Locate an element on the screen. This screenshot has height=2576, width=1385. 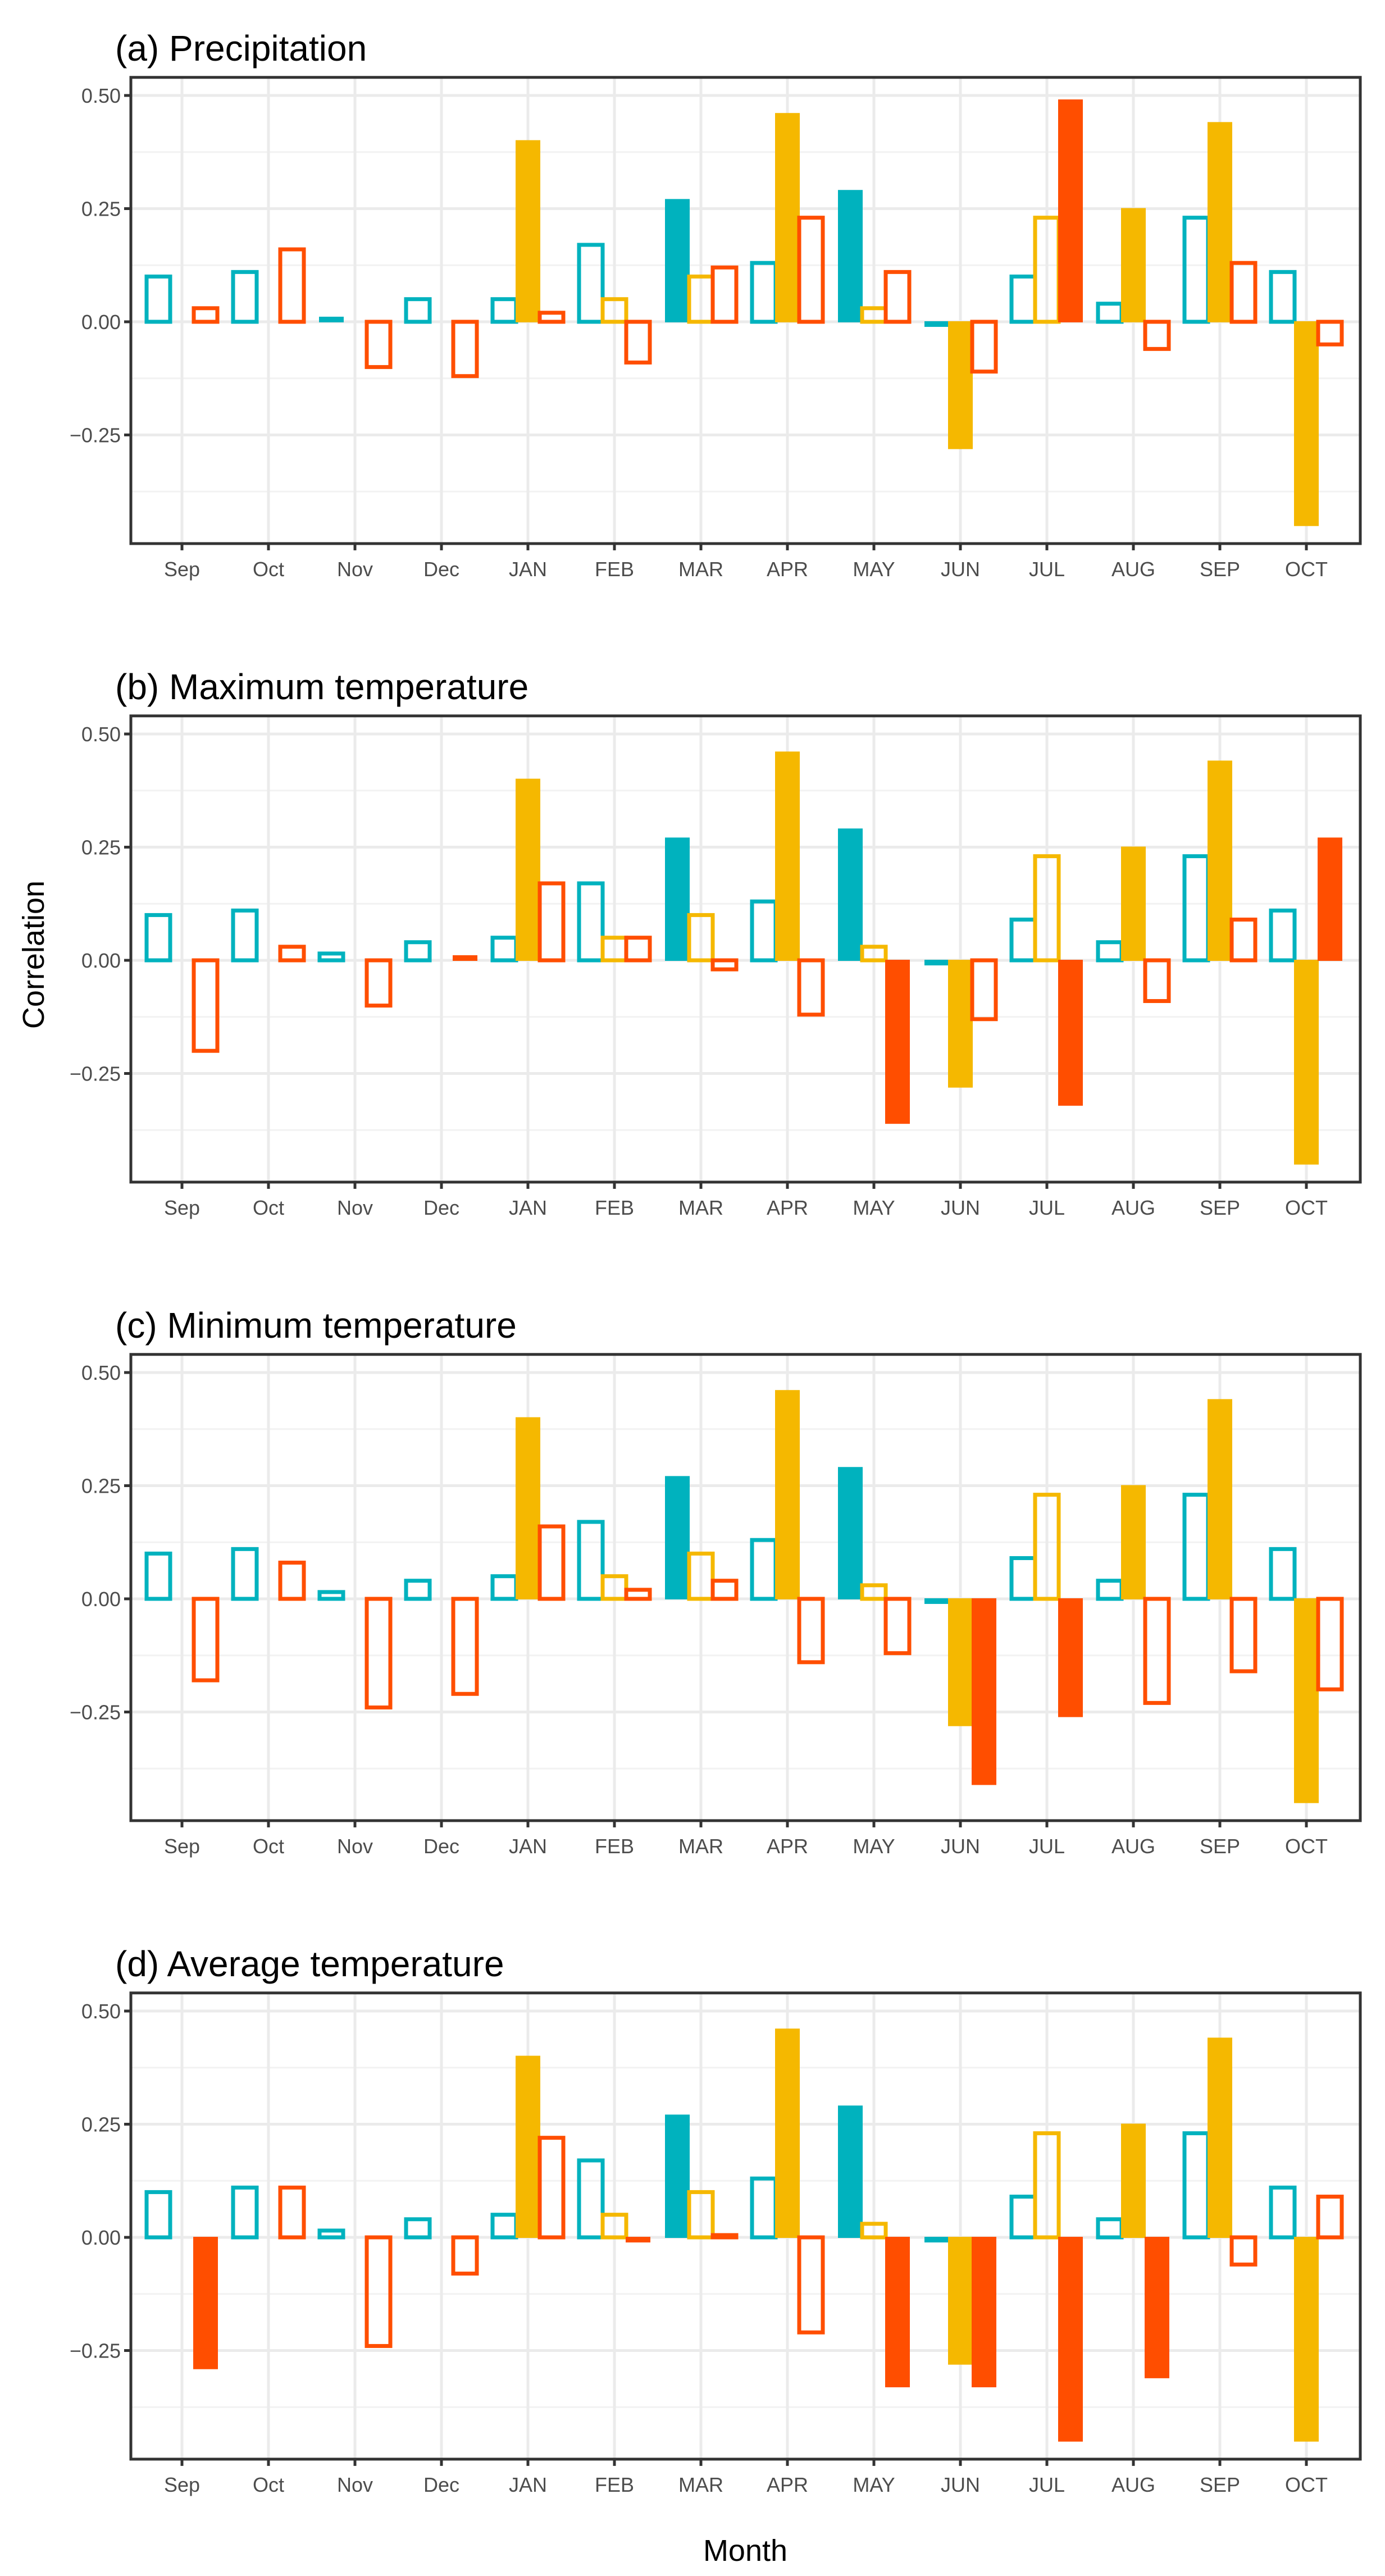
x-tick-label: Nov is located at coordinates (355, 569).